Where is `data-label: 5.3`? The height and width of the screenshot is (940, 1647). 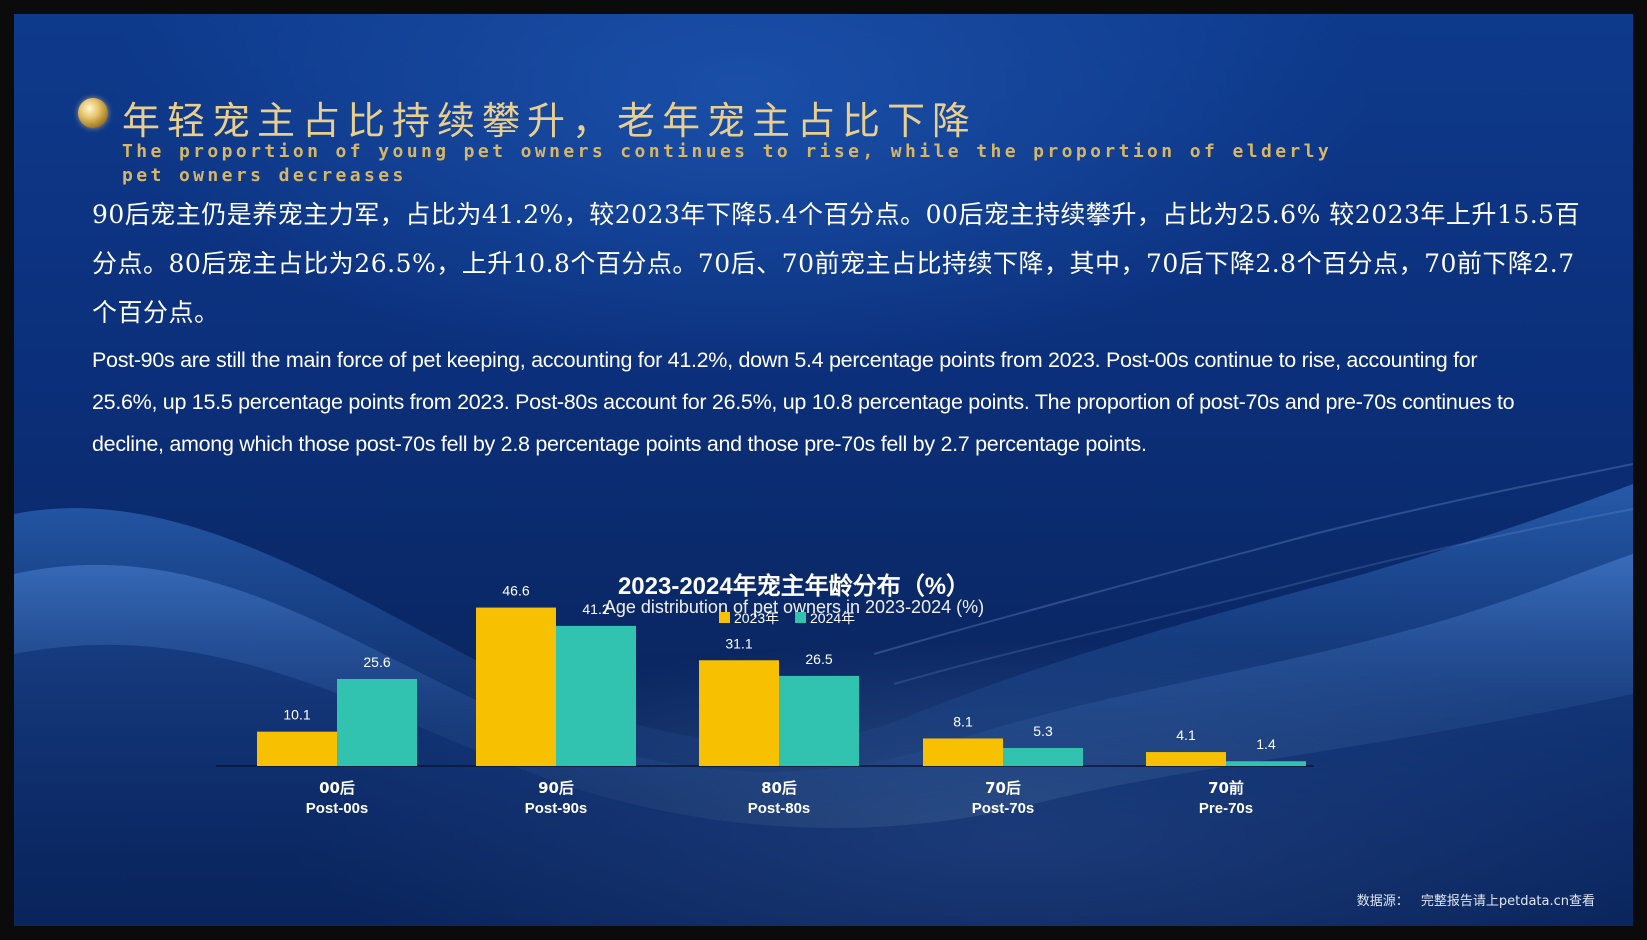 data-label: 5.3 is located at coordinates (1043, 731).